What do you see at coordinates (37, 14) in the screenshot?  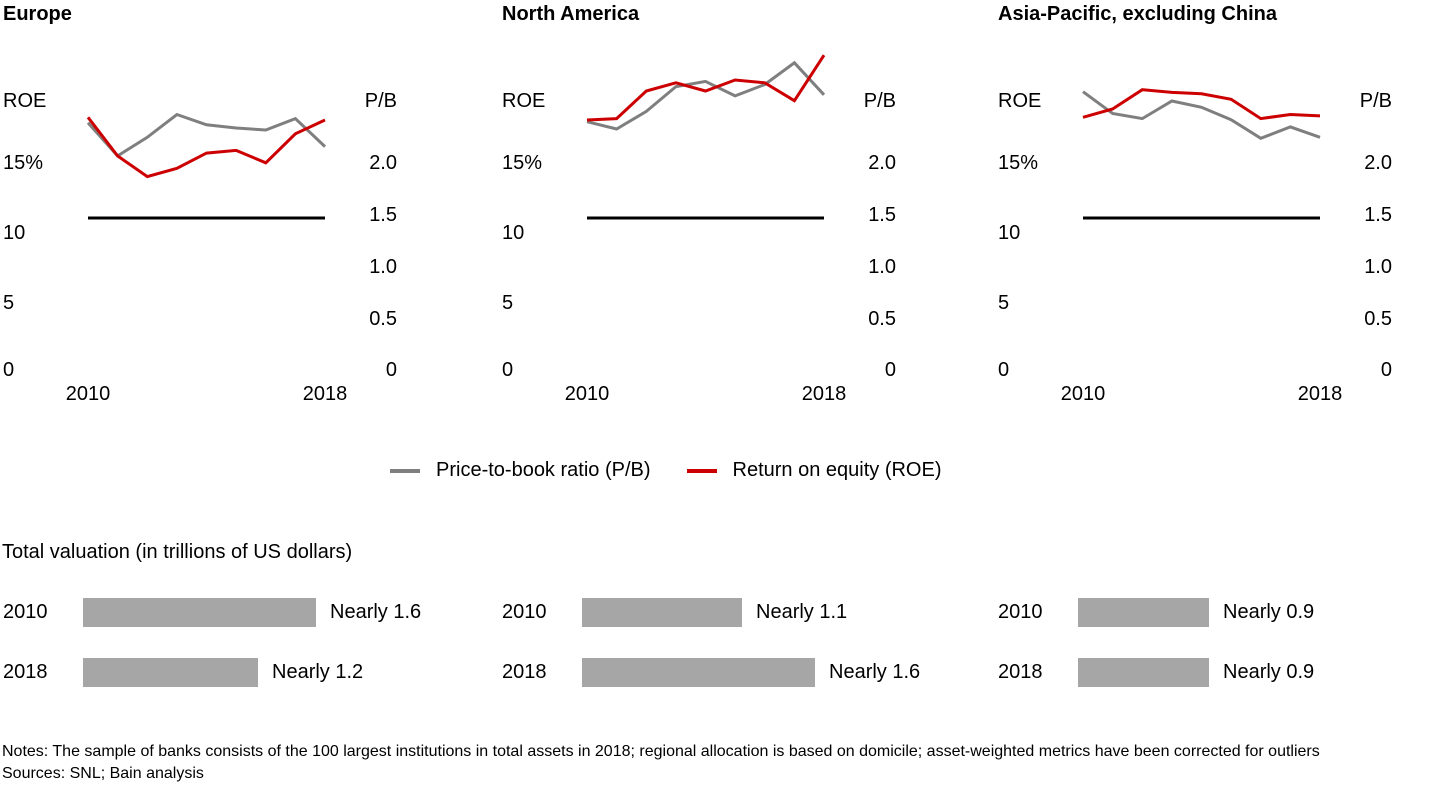 I see `chart-title: Europe` at bounding box center [37, 14].